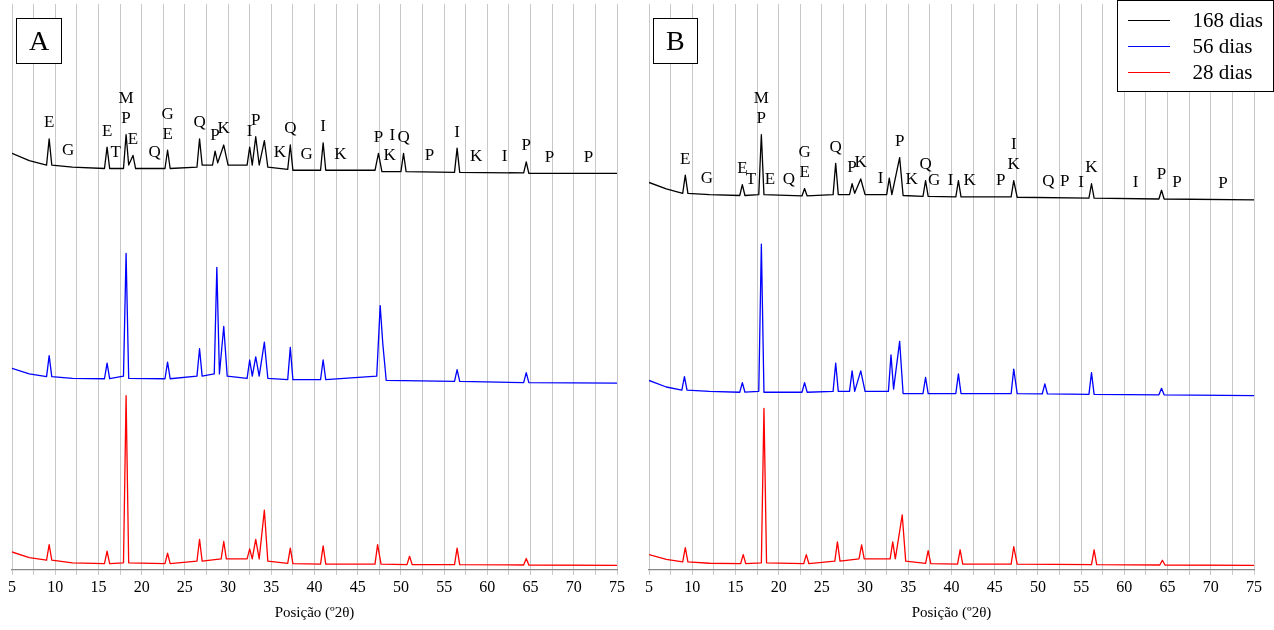  I want to click on annotation: T, so click(116, 151).